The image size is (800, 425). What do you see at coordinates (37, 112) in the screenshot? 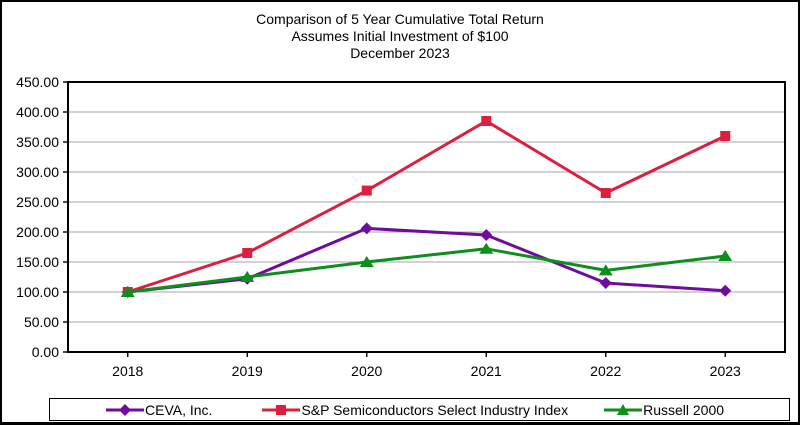
I see `y-axis-label: 400.00` at bounding box center [37, 112].